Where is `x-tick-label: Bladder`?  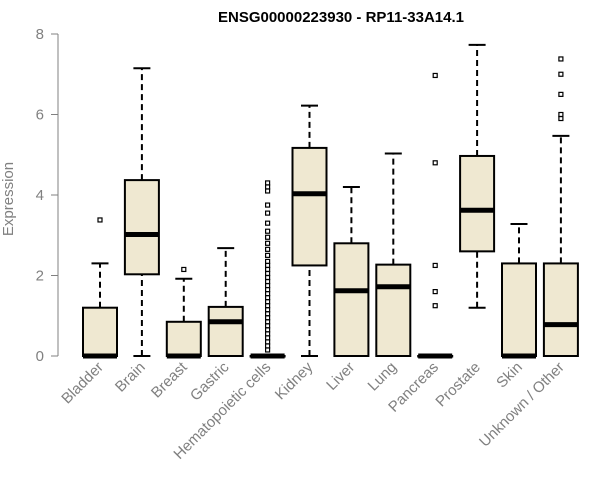
x-tick-label: Bladder is located at coordinates (82, 383).